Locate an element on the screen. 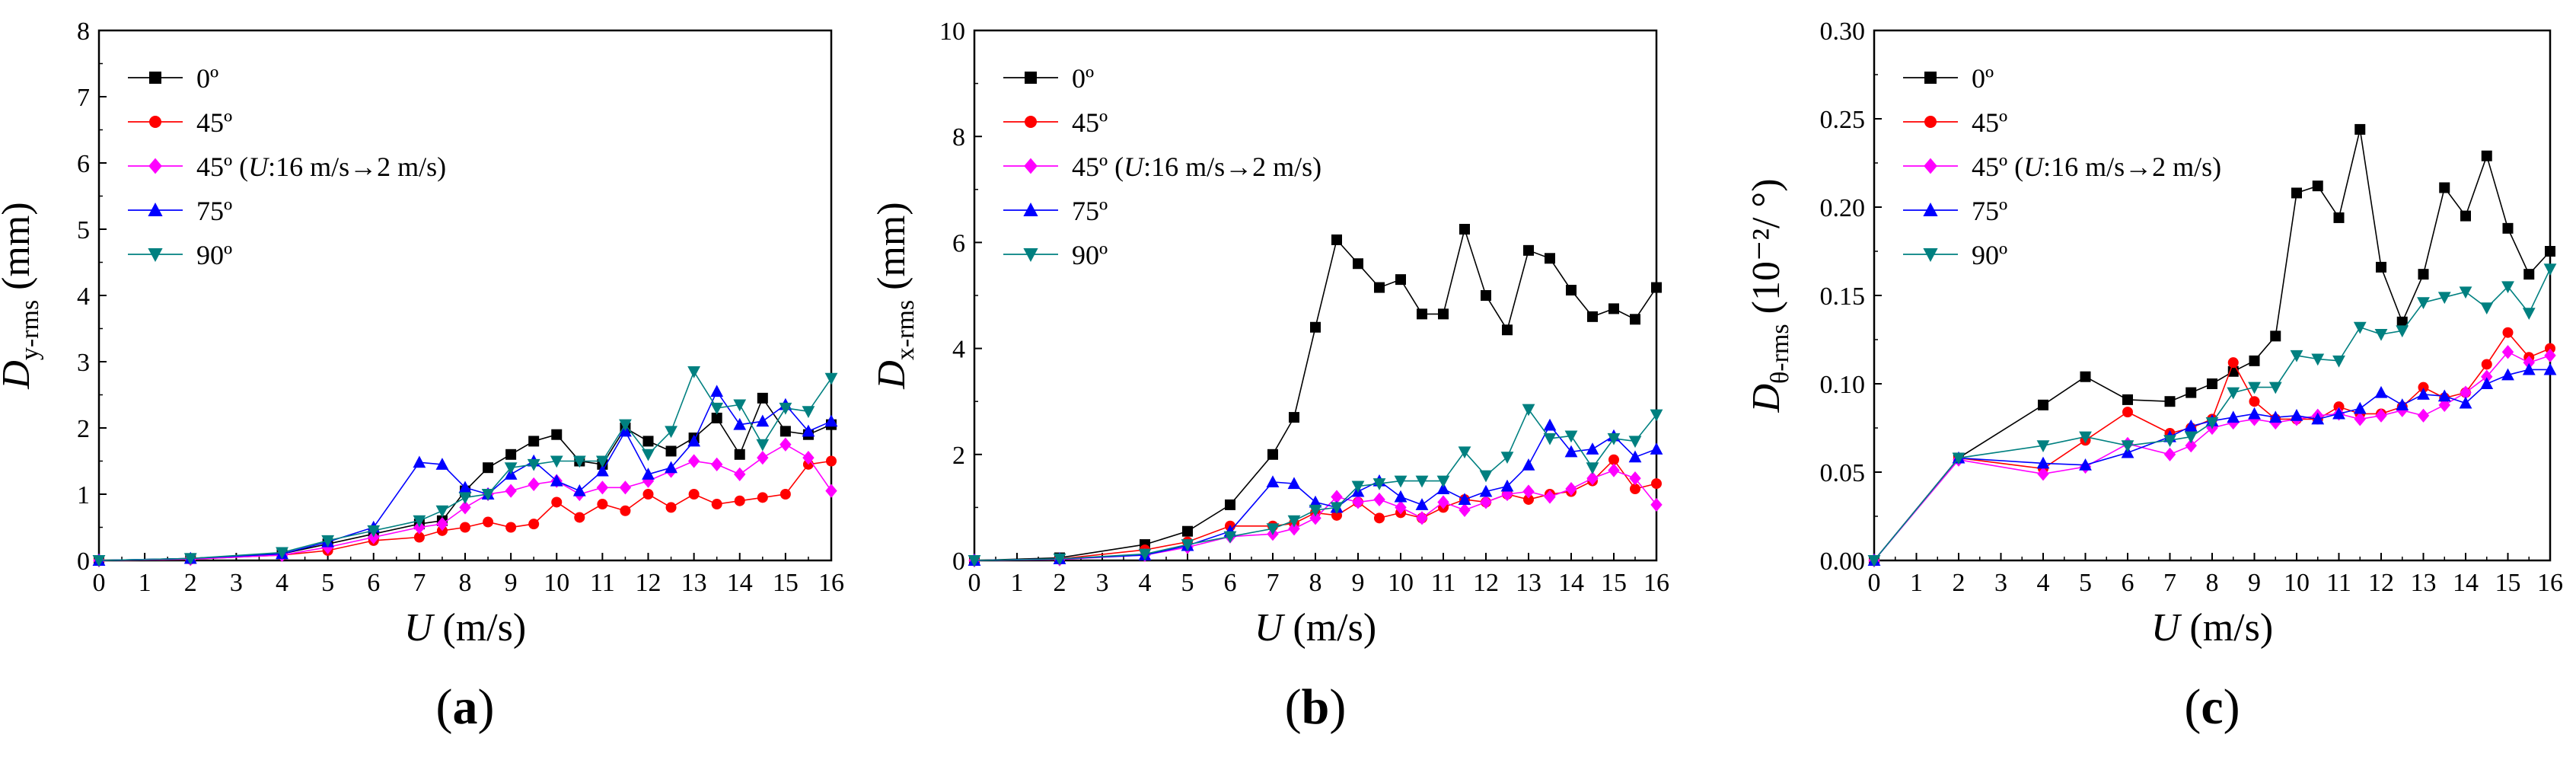 The image size is (2576, 763). x-tick-label: 11 is located at coordinates (1443, 583).